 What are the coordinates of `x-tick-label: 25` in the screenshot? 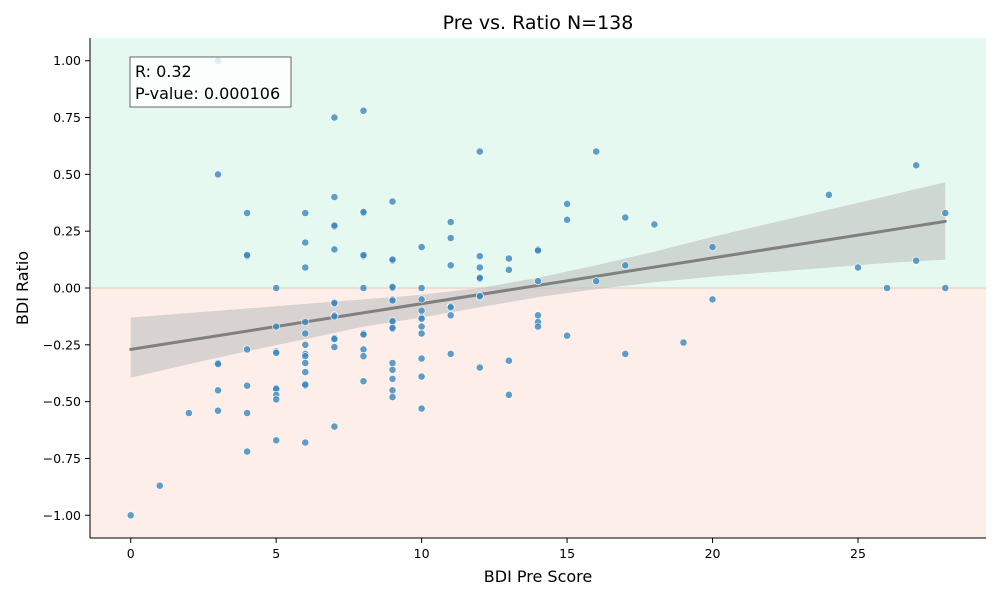 It's located at (858, 553).